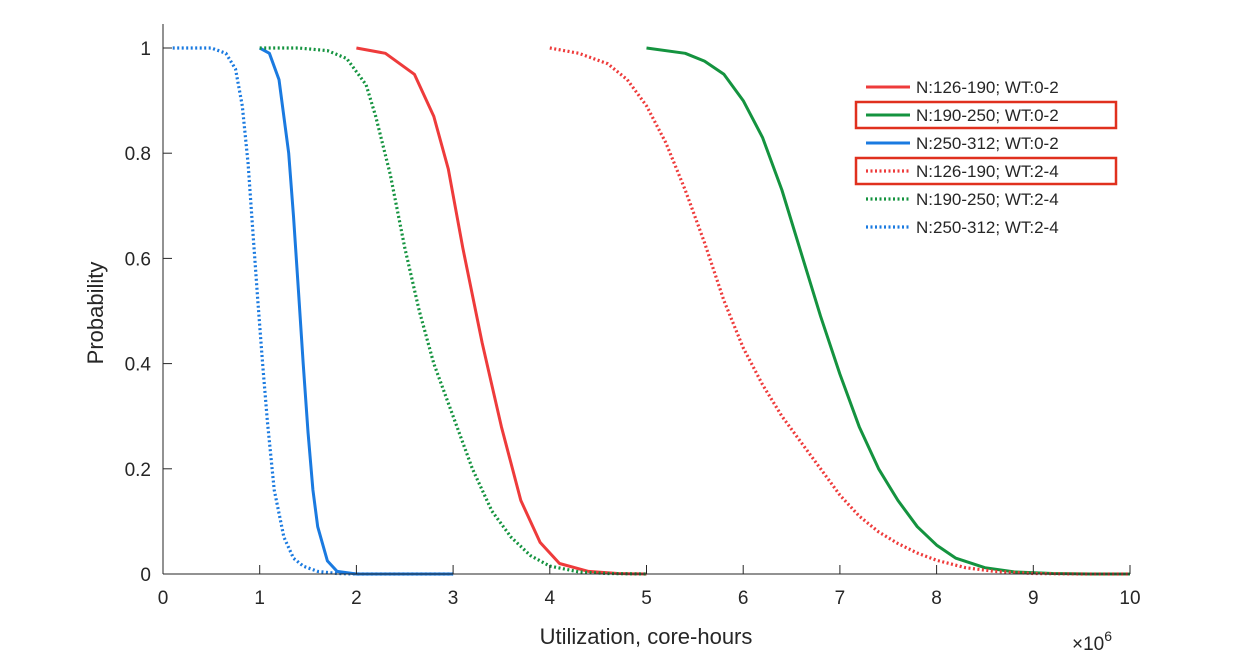 The height and width of the screenshot is (656, 1250). I want to click on x-multiplier-label: ×10⁶, so click(1092, 641).